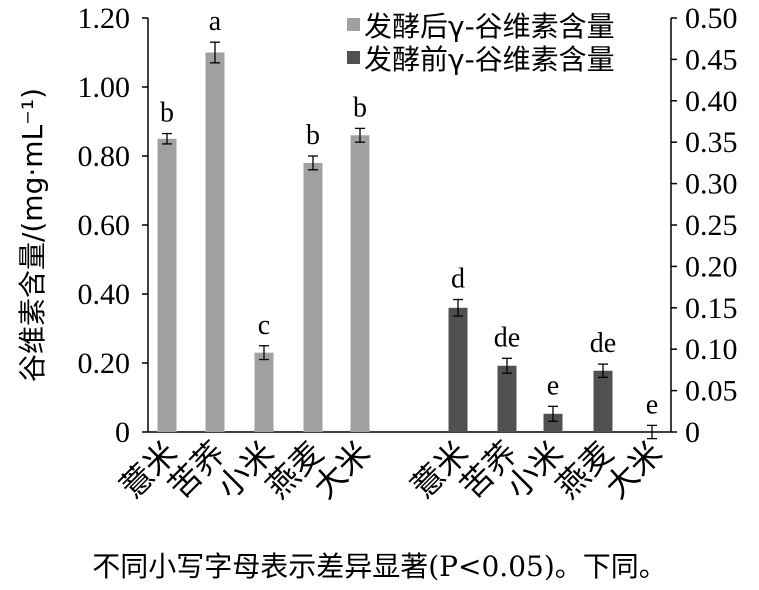  I want to click on significance-label: c, so click(264, 325).